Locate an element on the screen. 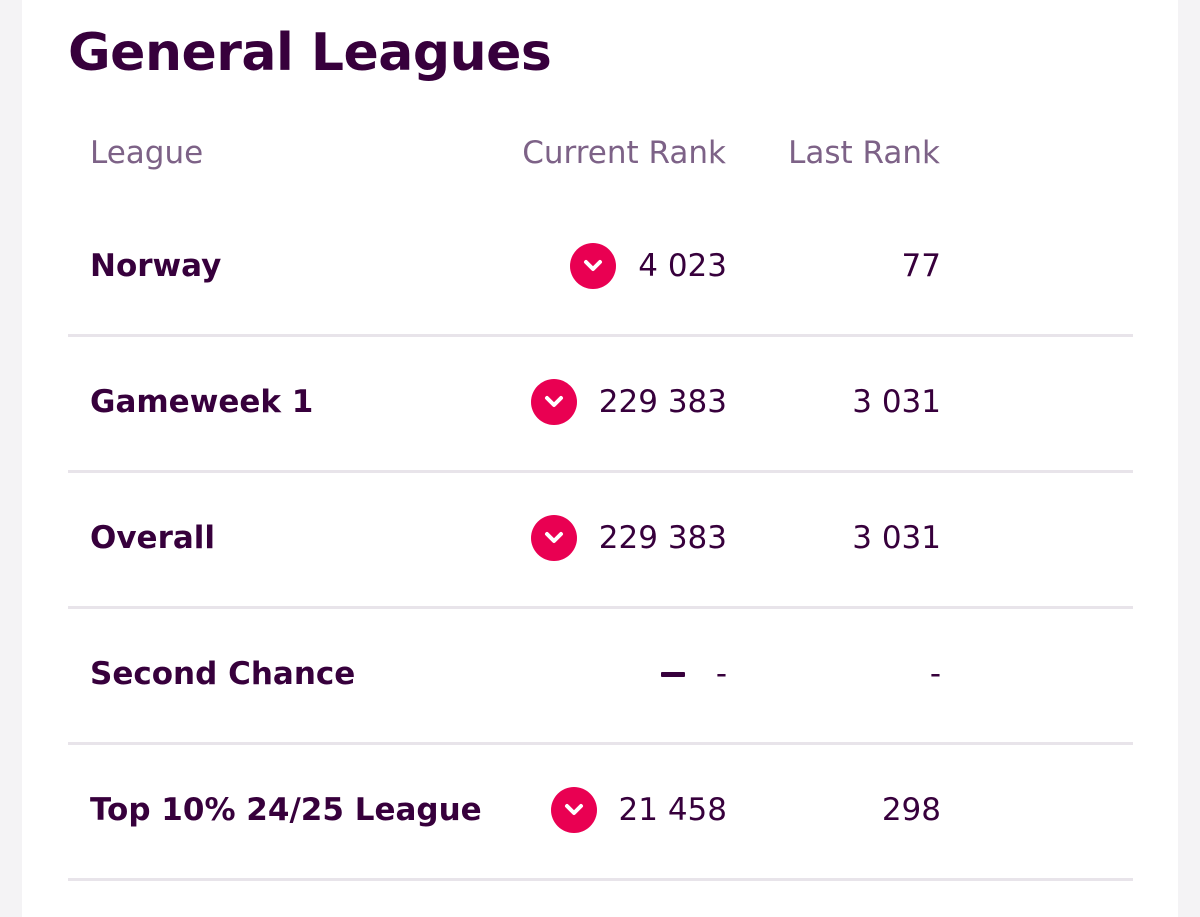 The width and height of the screenshot is (1200, 917). league-row-norway: Norway 4 023 77 is located at coordinates (600, 267).